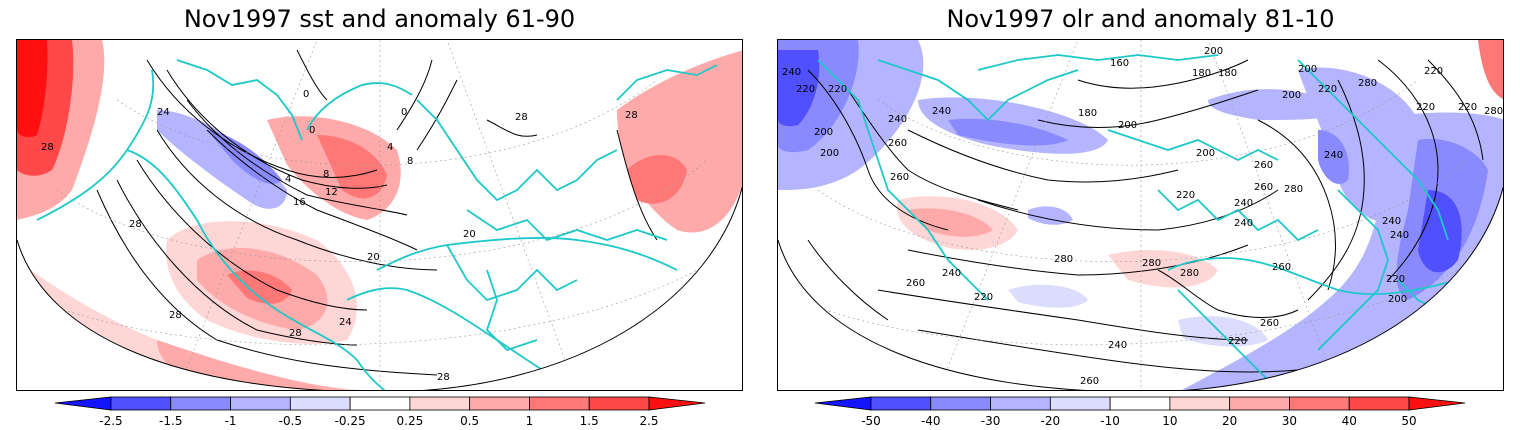  I want to click on colorbar-tick-label: 20, so click(1230, 421).